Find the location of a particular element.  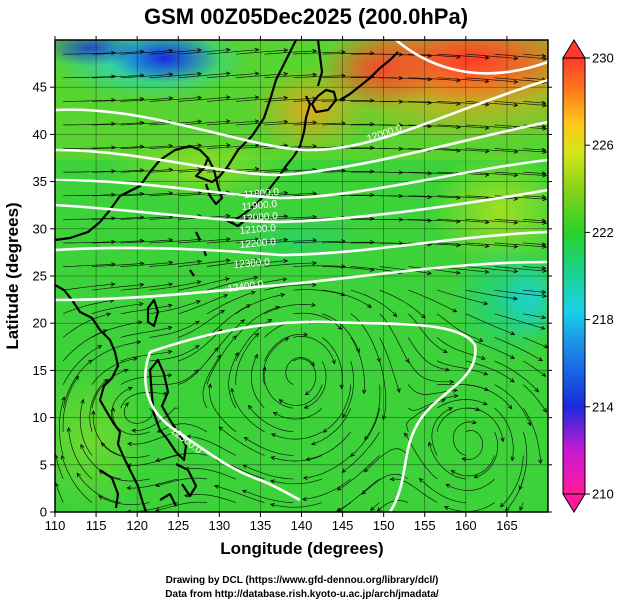

colorbar-tick-label: 226 is located at coordinates (603, 145).